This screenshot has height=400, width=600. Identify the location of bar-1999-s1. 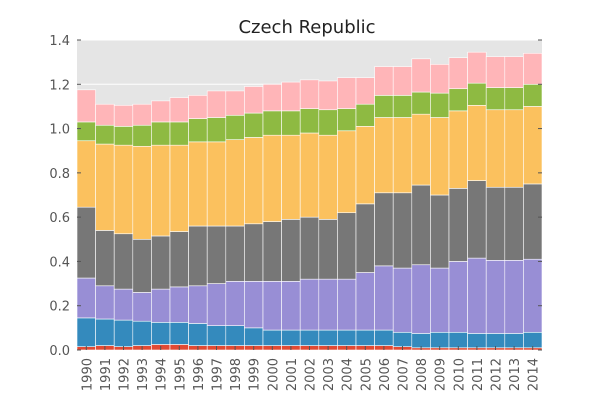
(254, 336).